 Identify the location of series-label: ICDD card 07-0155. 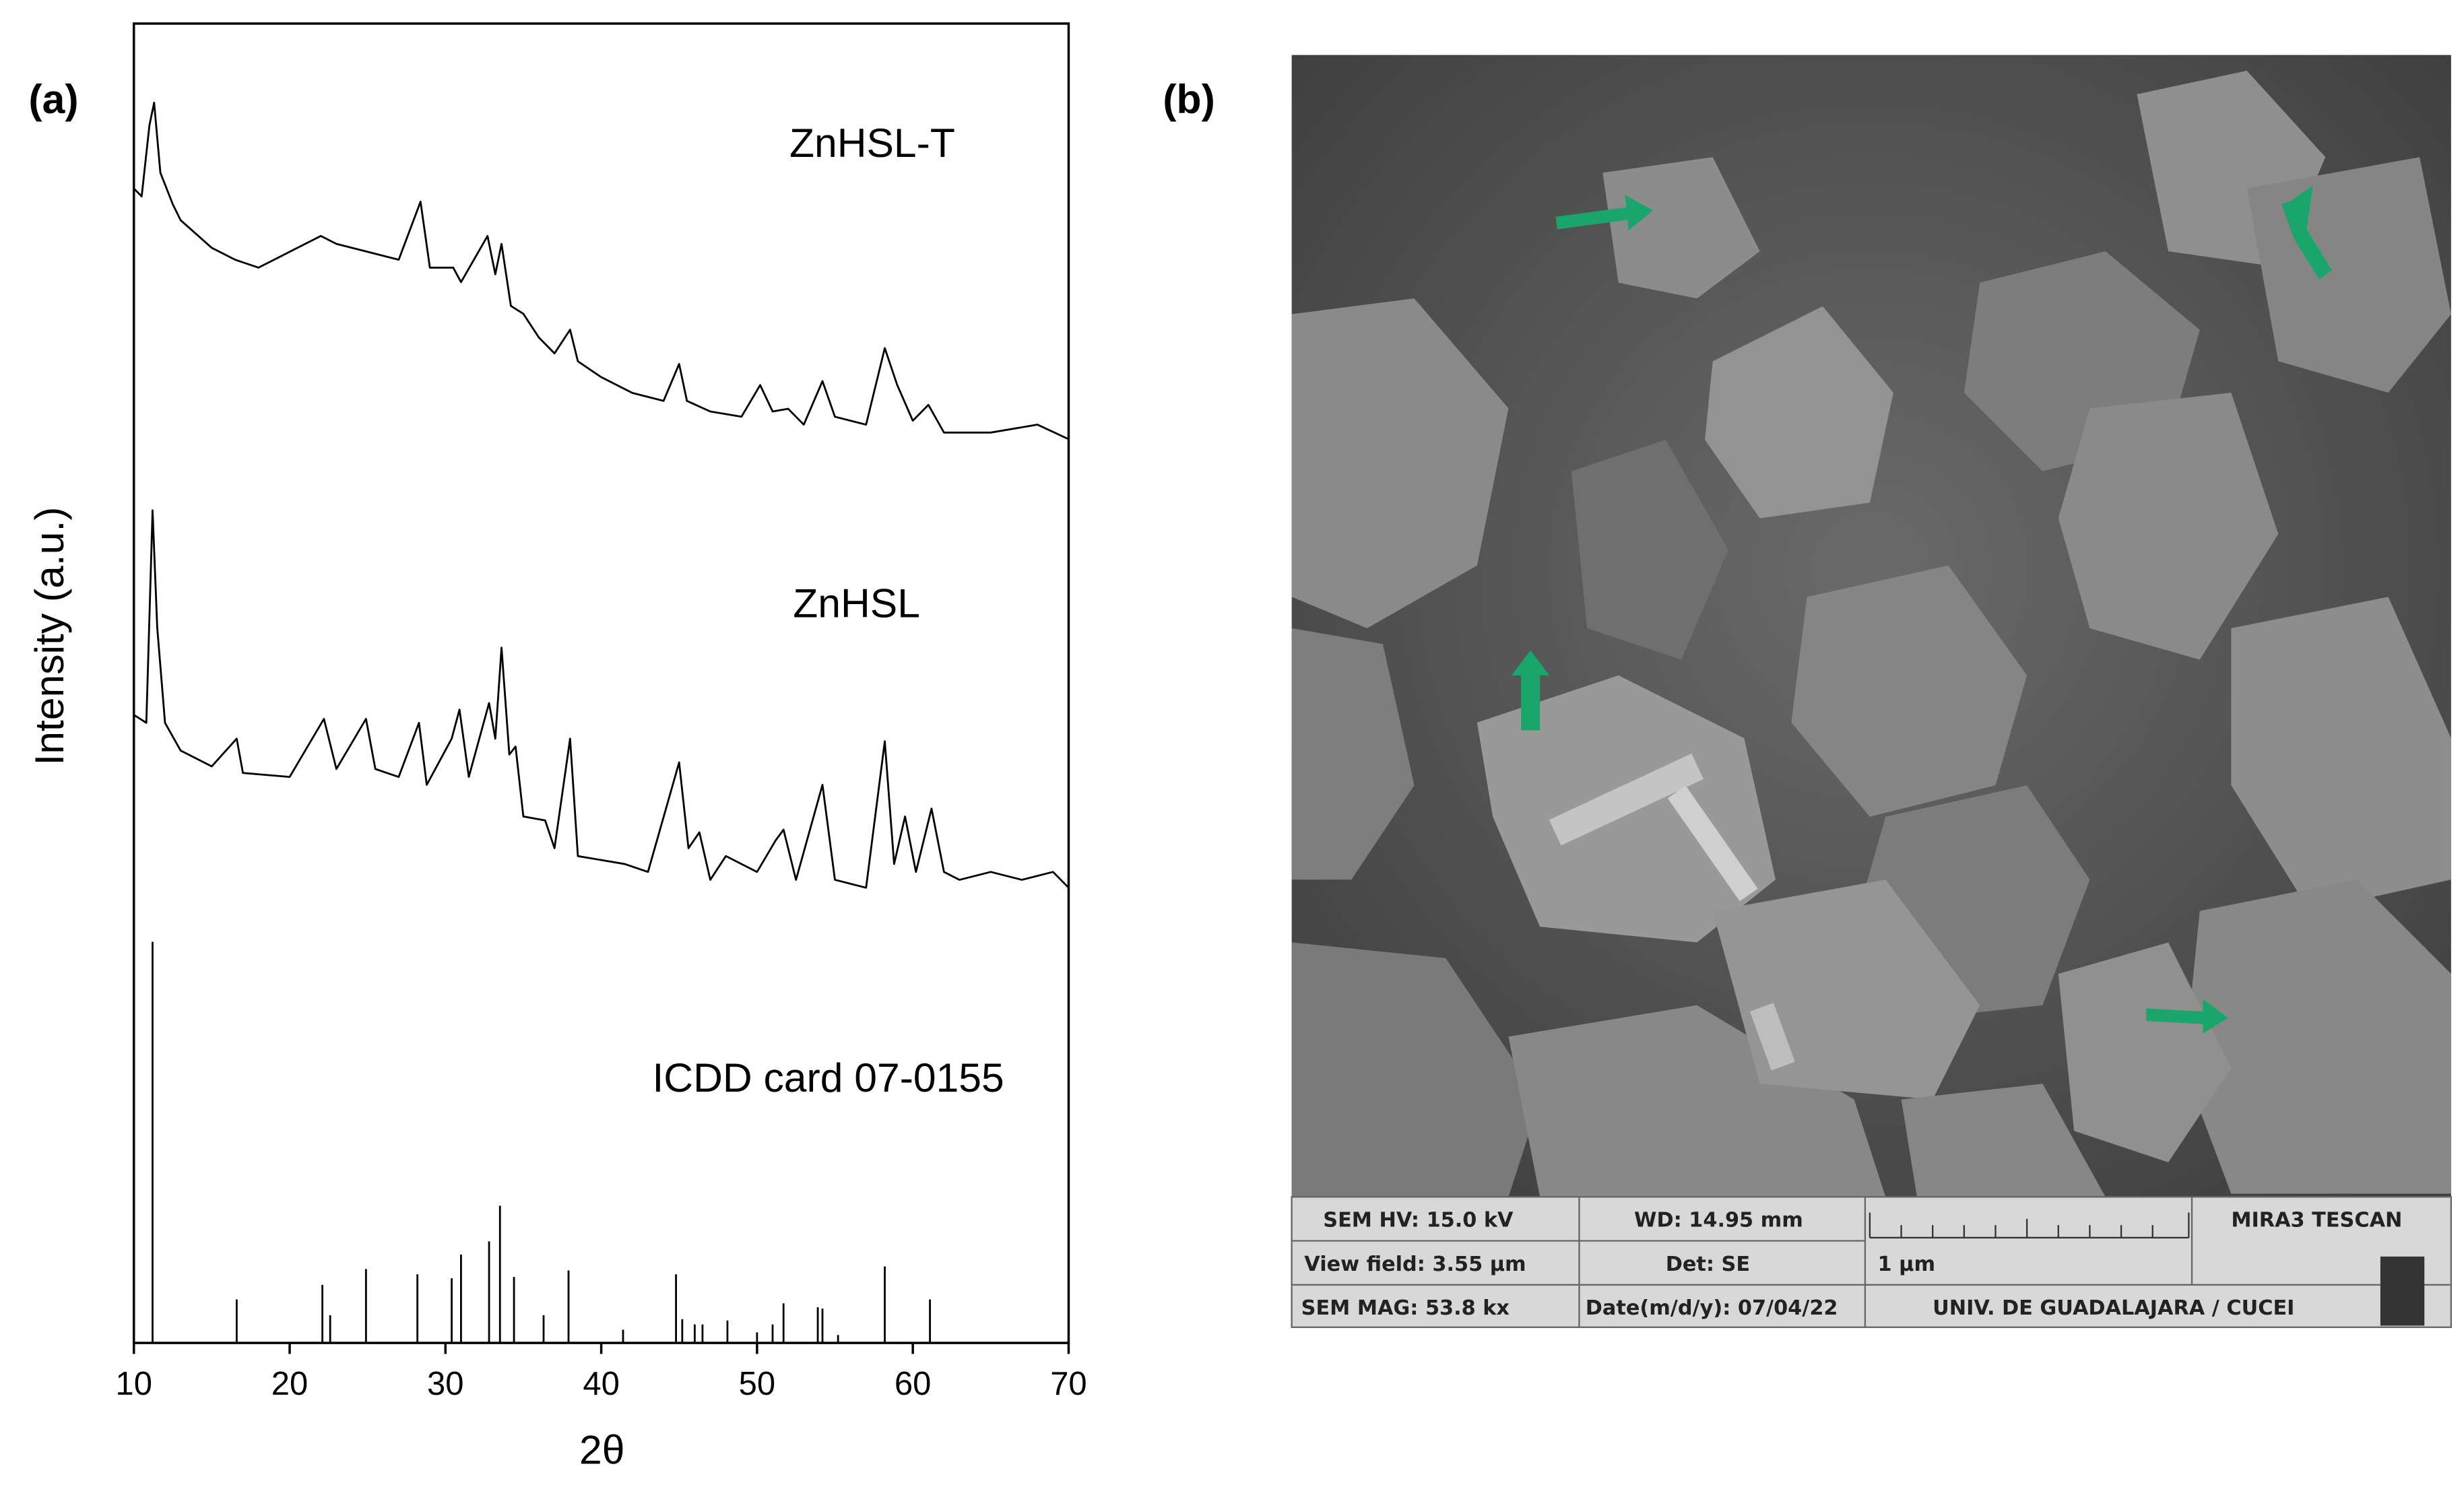
(828, 1078).